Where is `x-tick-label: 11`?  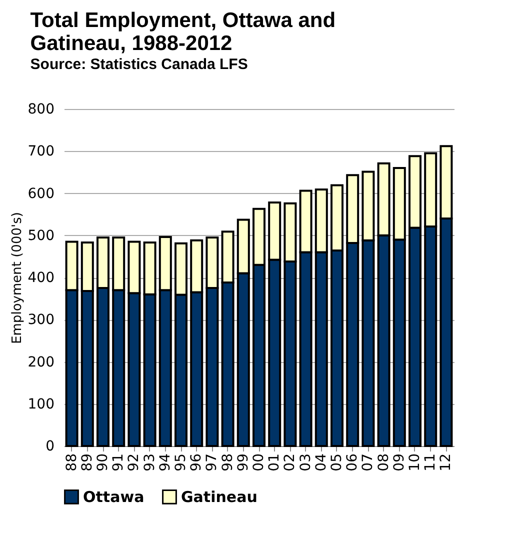 x-tick-label: 11 is located at coordinates (430, 463).